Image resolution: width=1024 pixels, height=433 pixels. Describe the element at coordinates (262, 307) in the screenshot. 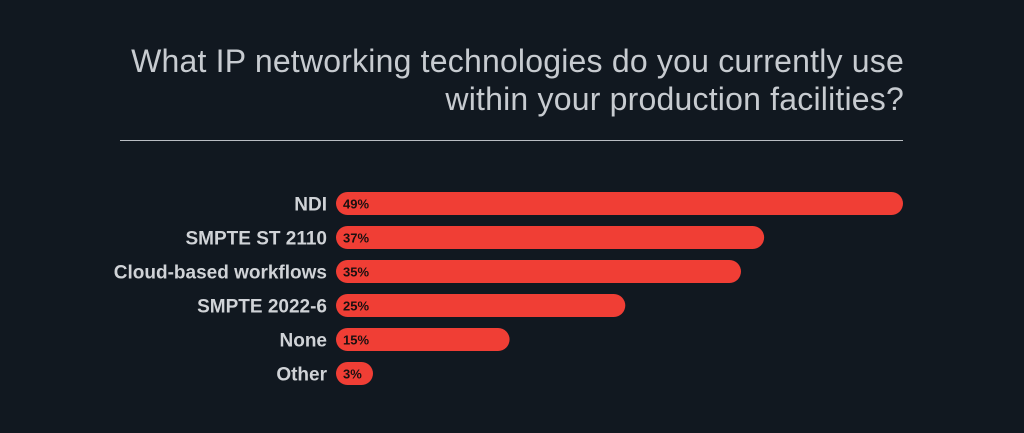

I see `category-label: SMPTE 2022-6` at that location.